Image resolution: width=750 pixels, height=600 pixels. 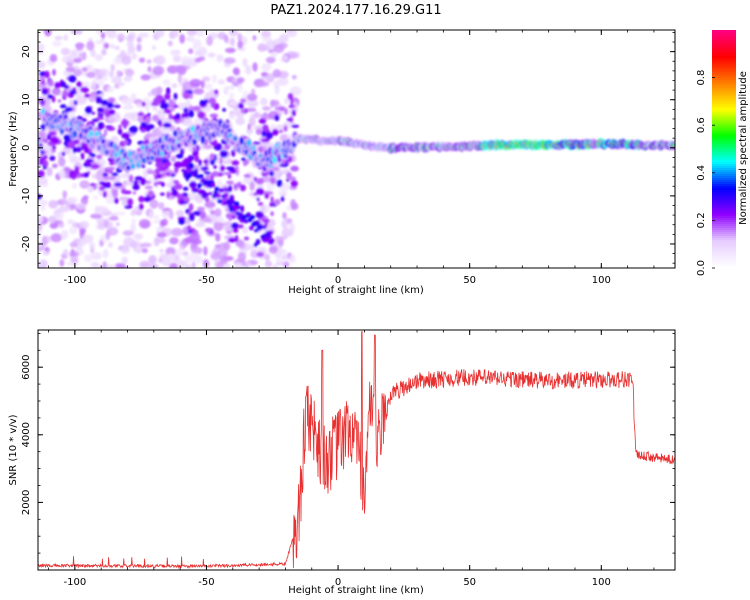 What do you see at coordinates (701, 78) in the screenshot?
I see `colorbar-tick-label: 0.8` at bounding box center [701, 78].